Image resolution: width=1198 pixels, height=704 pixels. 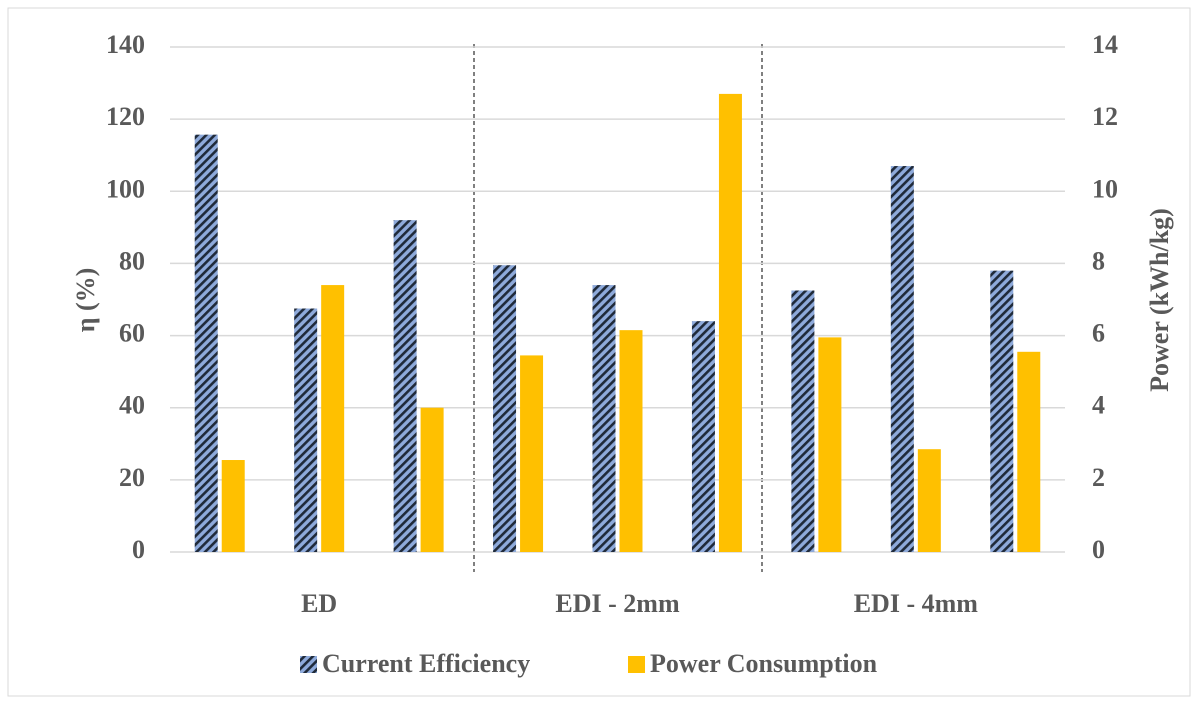 What do you see at coordinates (916, 603) in the screenshot?
I see `x-tick-label: EDI - 4mm` at bounding box center [916, 603].